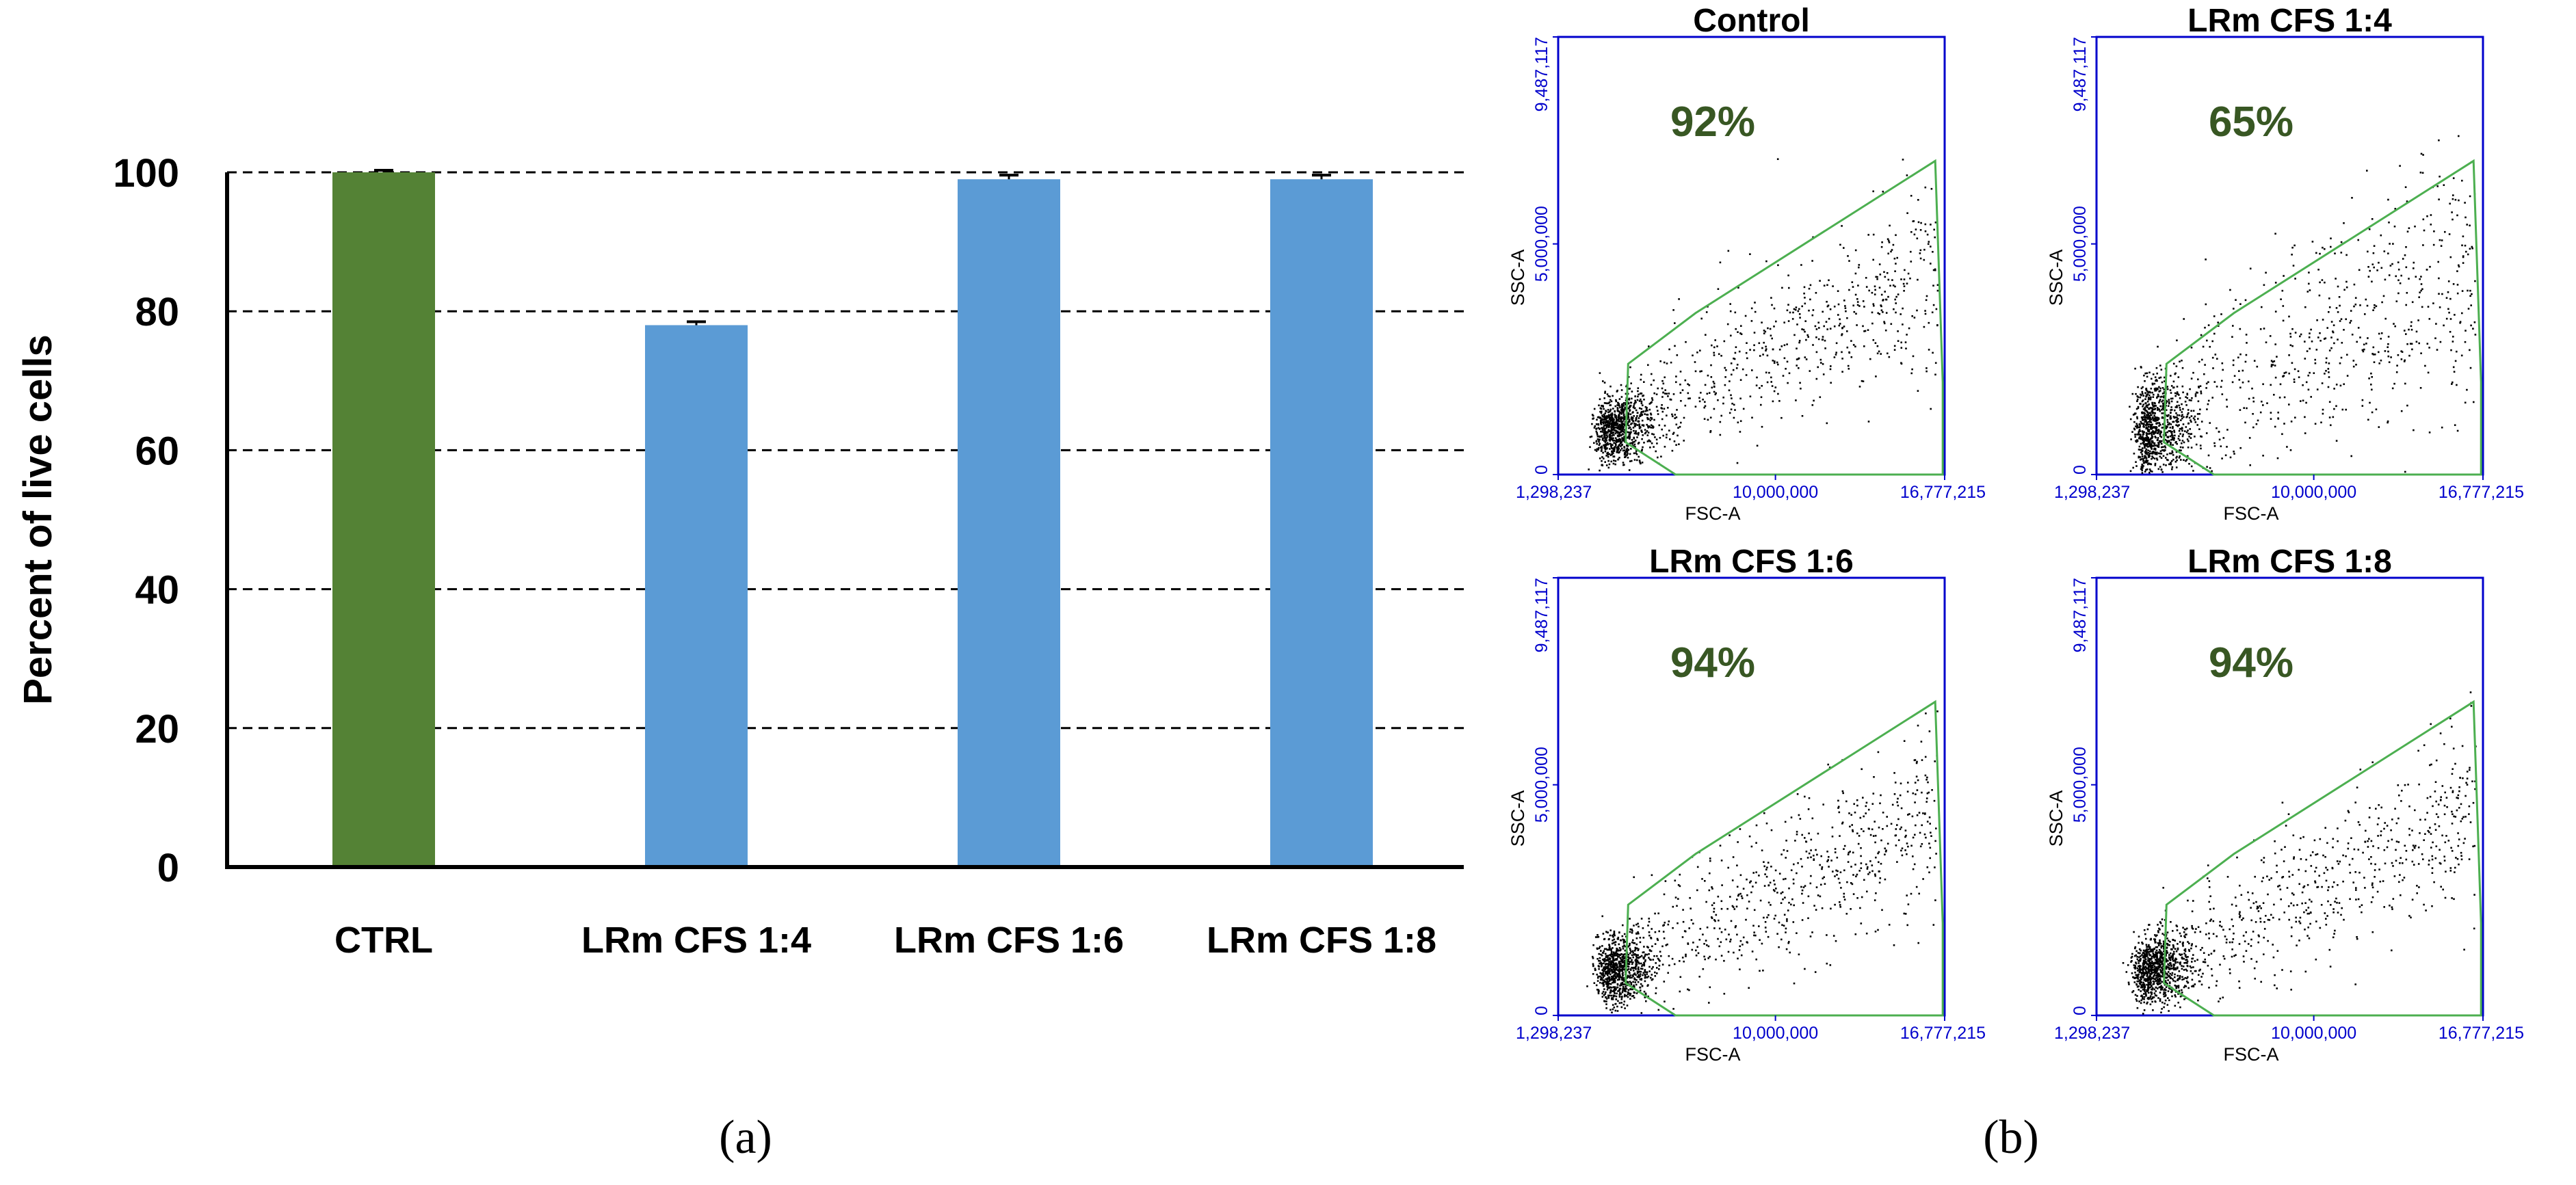  I want to click on bar-y-axis-label: Percent of live cells, so click(38, 519).